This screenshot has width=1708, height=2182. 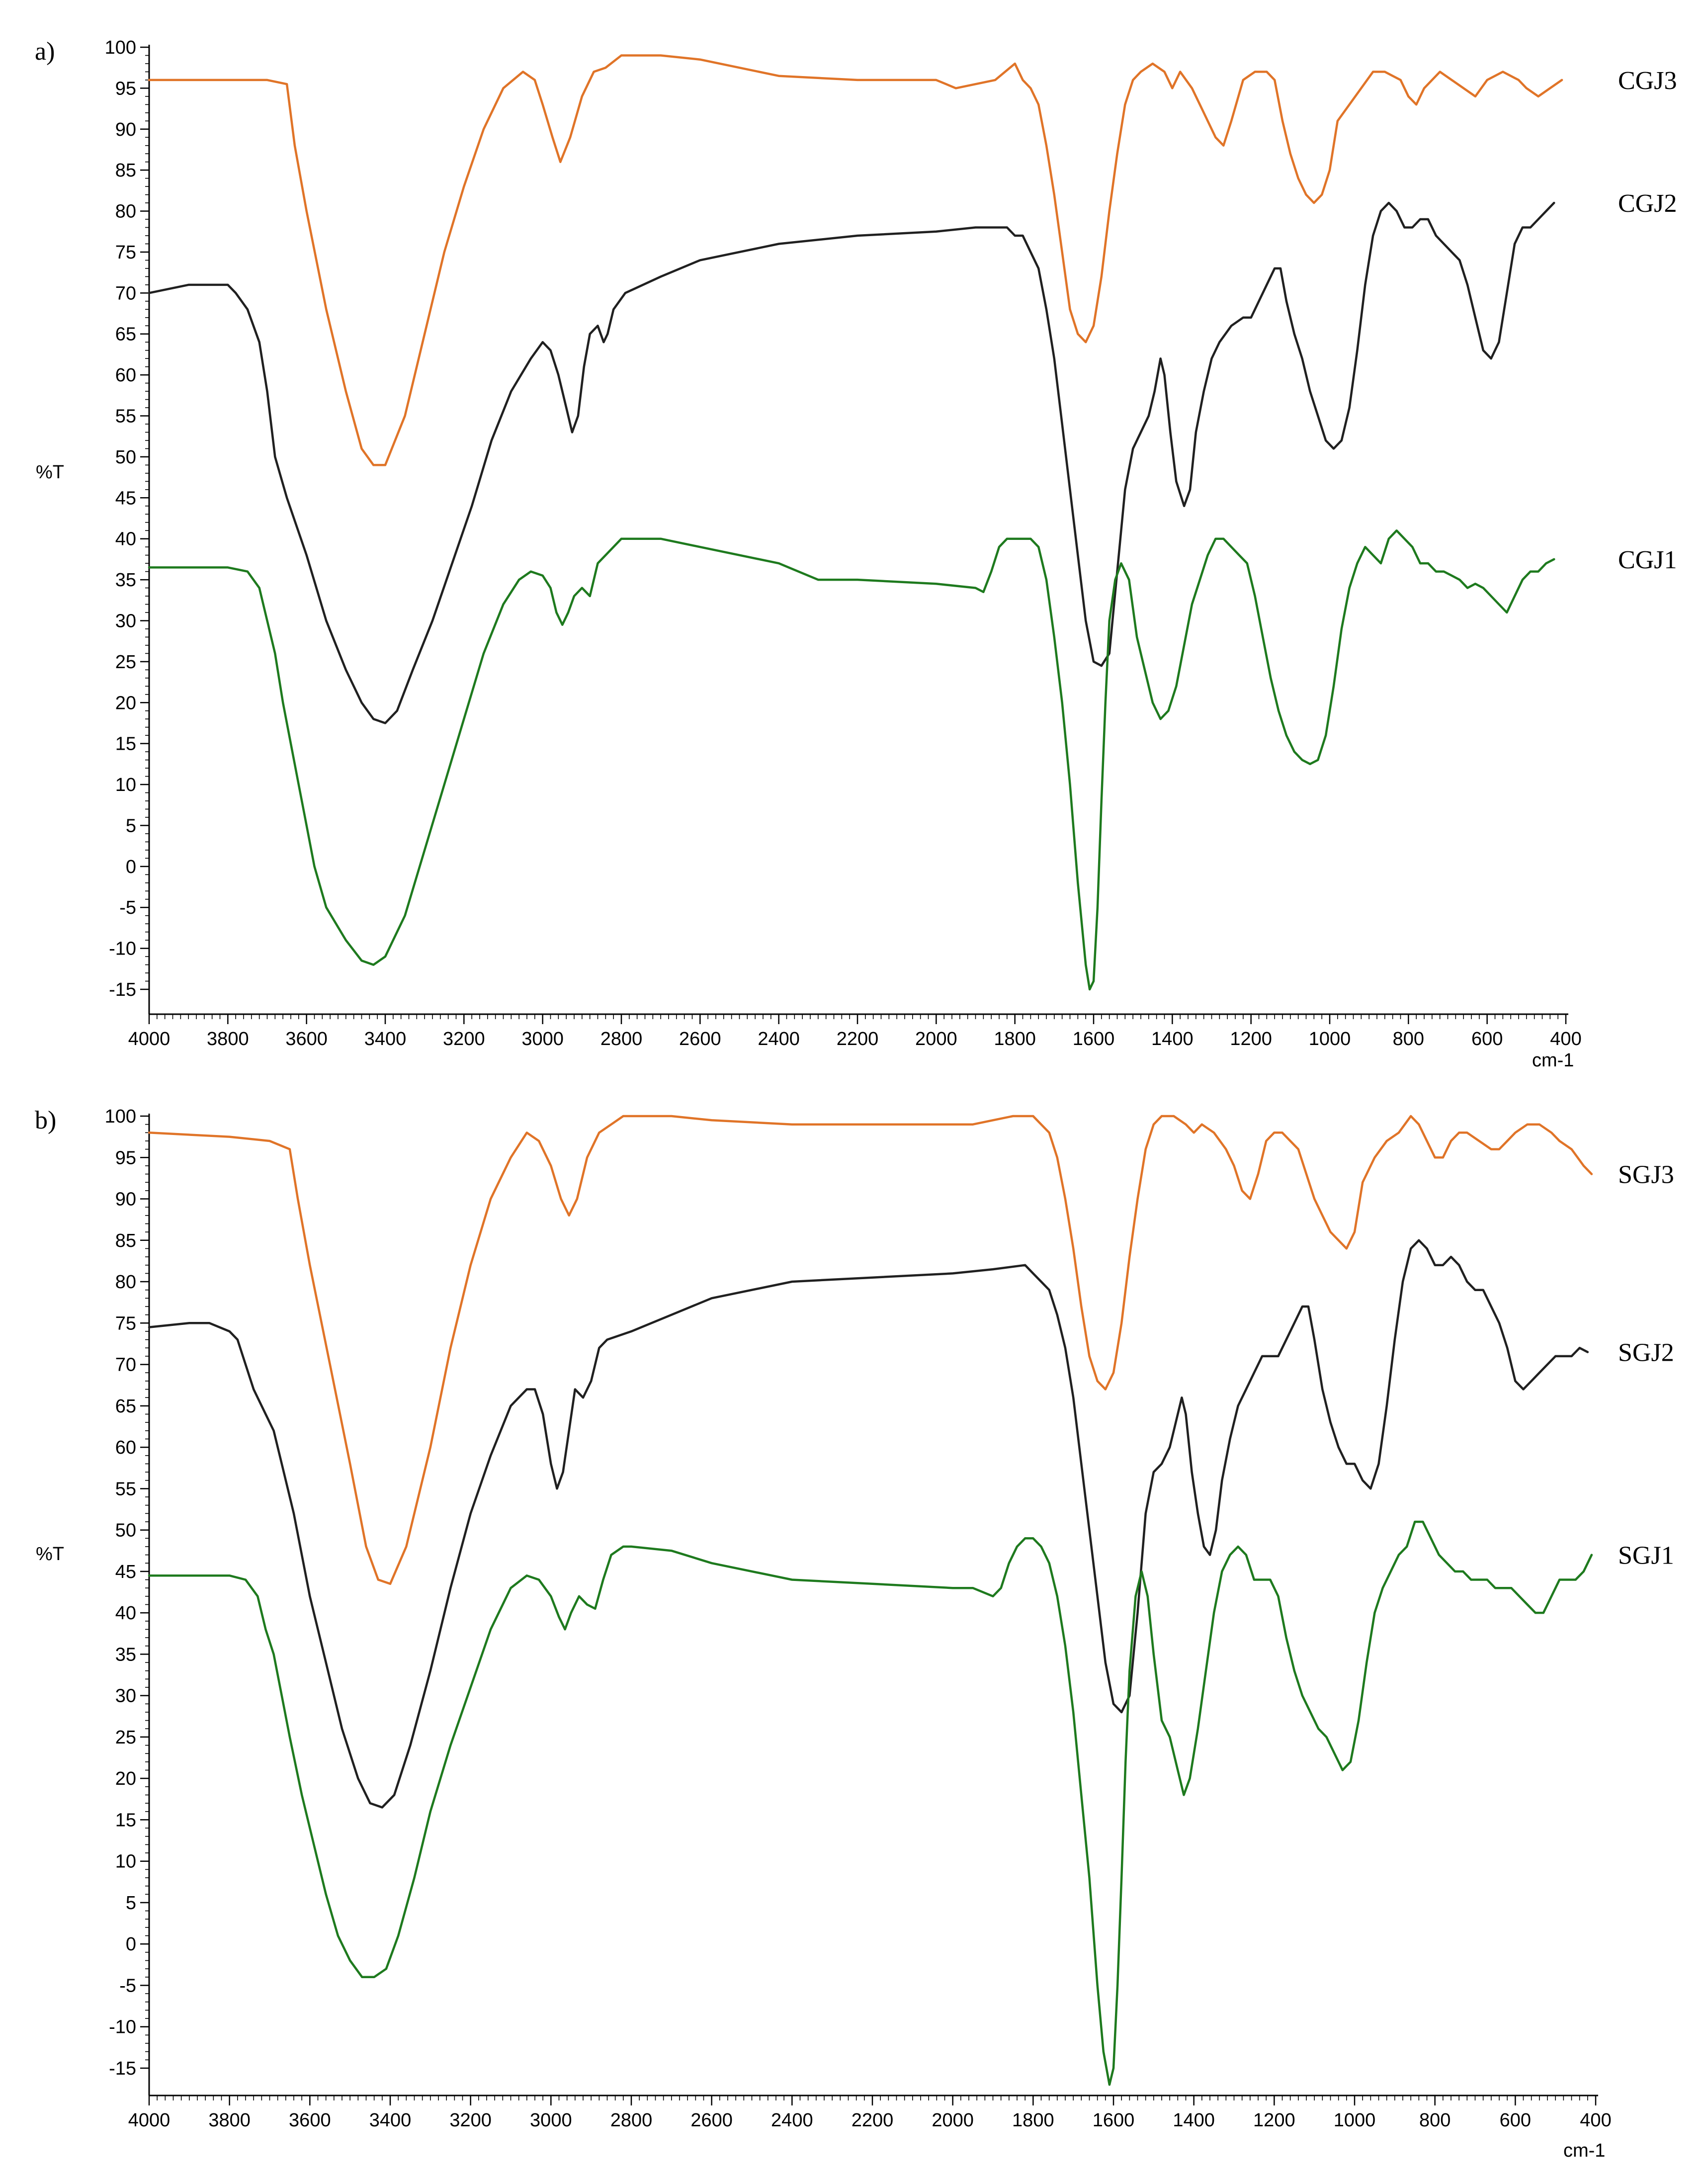 What do you see at coordinates (621, 1039) in the screenshot?
I see `x-tick-label: 2800` at bounding box center [621, 1039].